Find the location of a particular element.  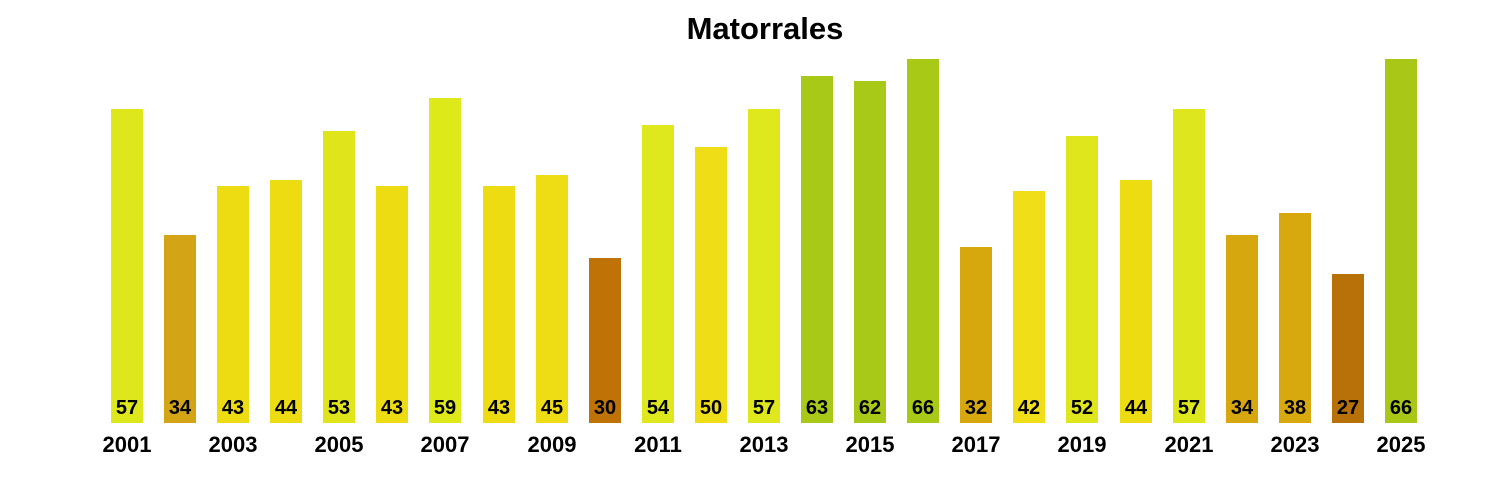

bar-2020: 44 is located at coordinates (1136, 301).